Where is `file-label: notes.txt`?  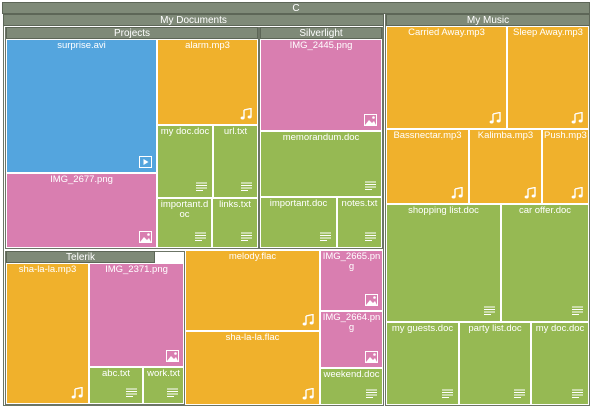
file-label: notes.txt is located at coordinates (359, 203).